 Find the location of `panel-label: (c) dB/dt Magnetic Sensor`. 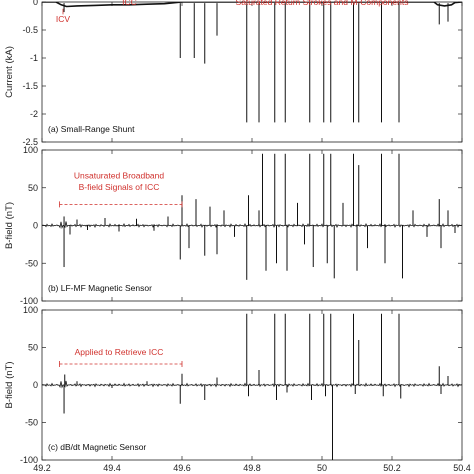

panel-label: (c) dB/dt Magnetic Sensor is located at coordinates (97, 447).